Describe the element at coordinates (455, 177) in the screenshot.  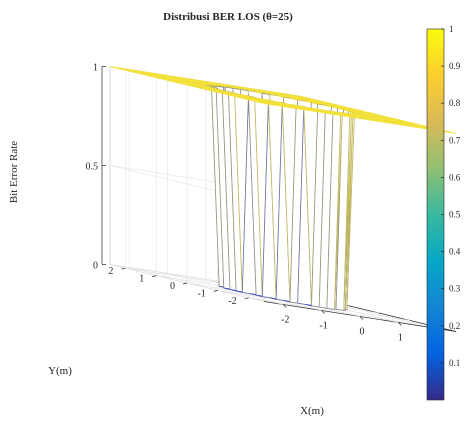
I see `colorbar-tick-label: 0.6` at that location.